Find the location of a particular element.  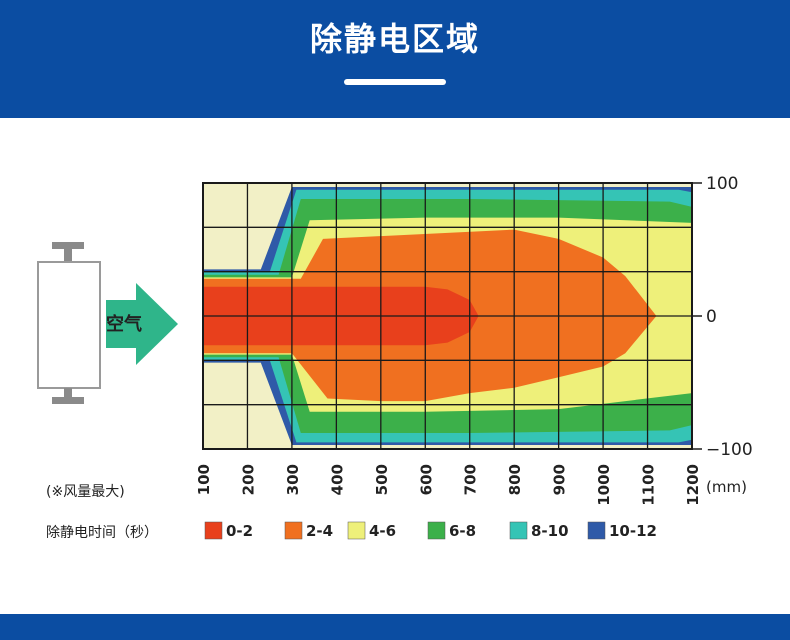

device-body is located at coordinates (69, 325).